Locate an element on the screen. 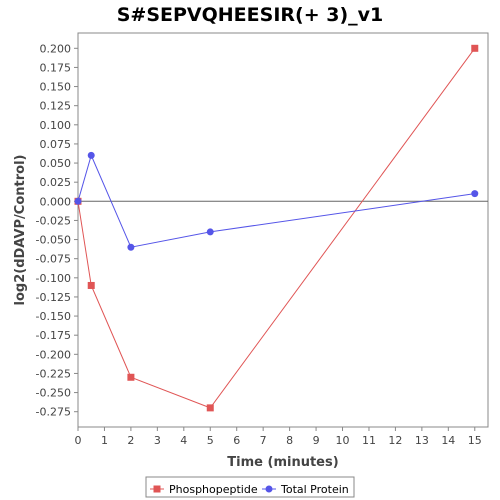  x-tick-label: 5 is located at coordinates (210, 440).